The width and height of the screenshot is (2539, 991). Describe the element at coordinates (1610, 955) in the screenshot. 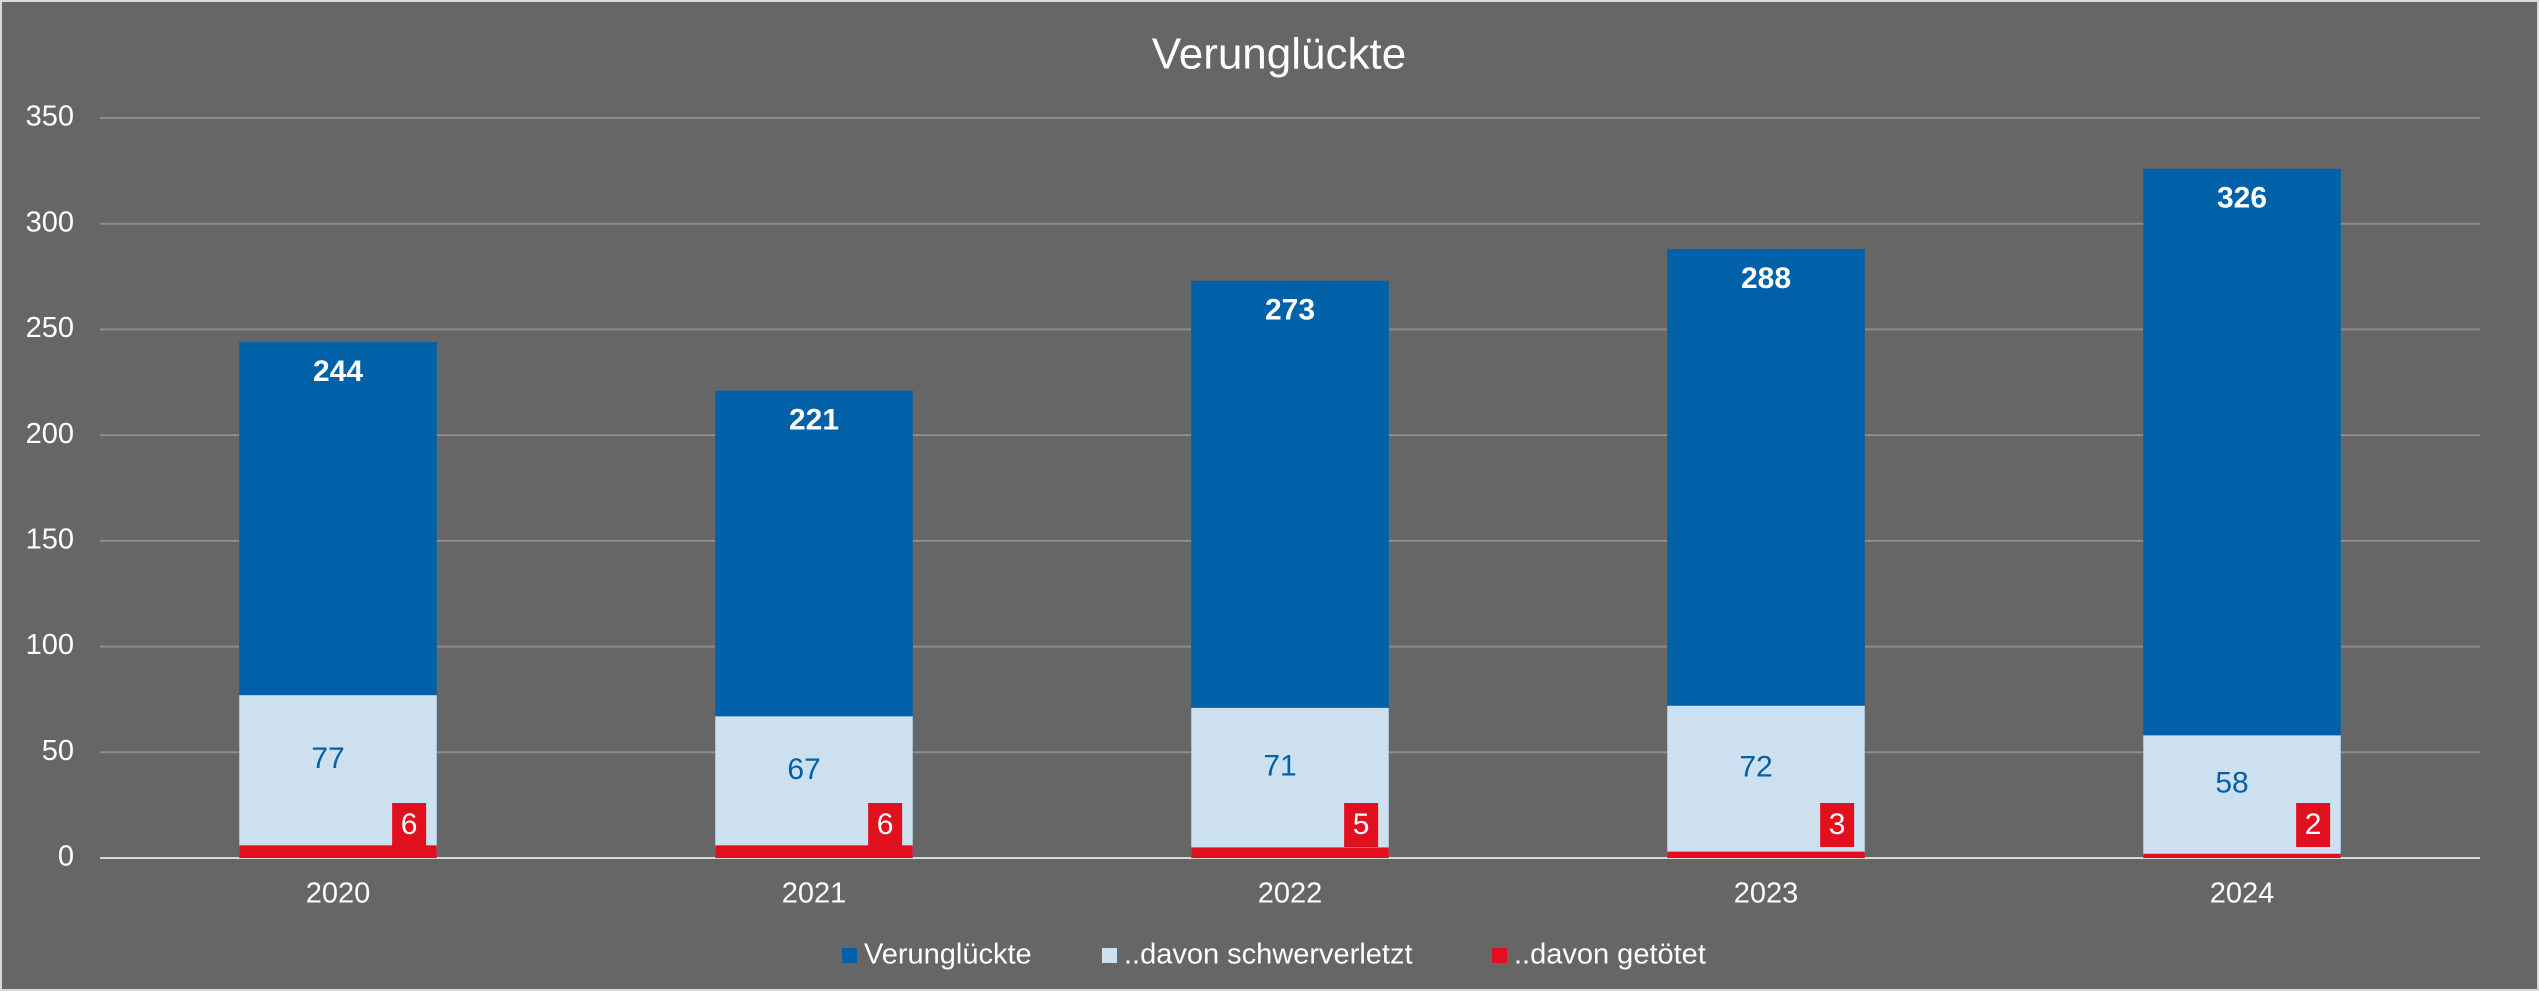

I see `legend-label: ..davon getötet` at that location.